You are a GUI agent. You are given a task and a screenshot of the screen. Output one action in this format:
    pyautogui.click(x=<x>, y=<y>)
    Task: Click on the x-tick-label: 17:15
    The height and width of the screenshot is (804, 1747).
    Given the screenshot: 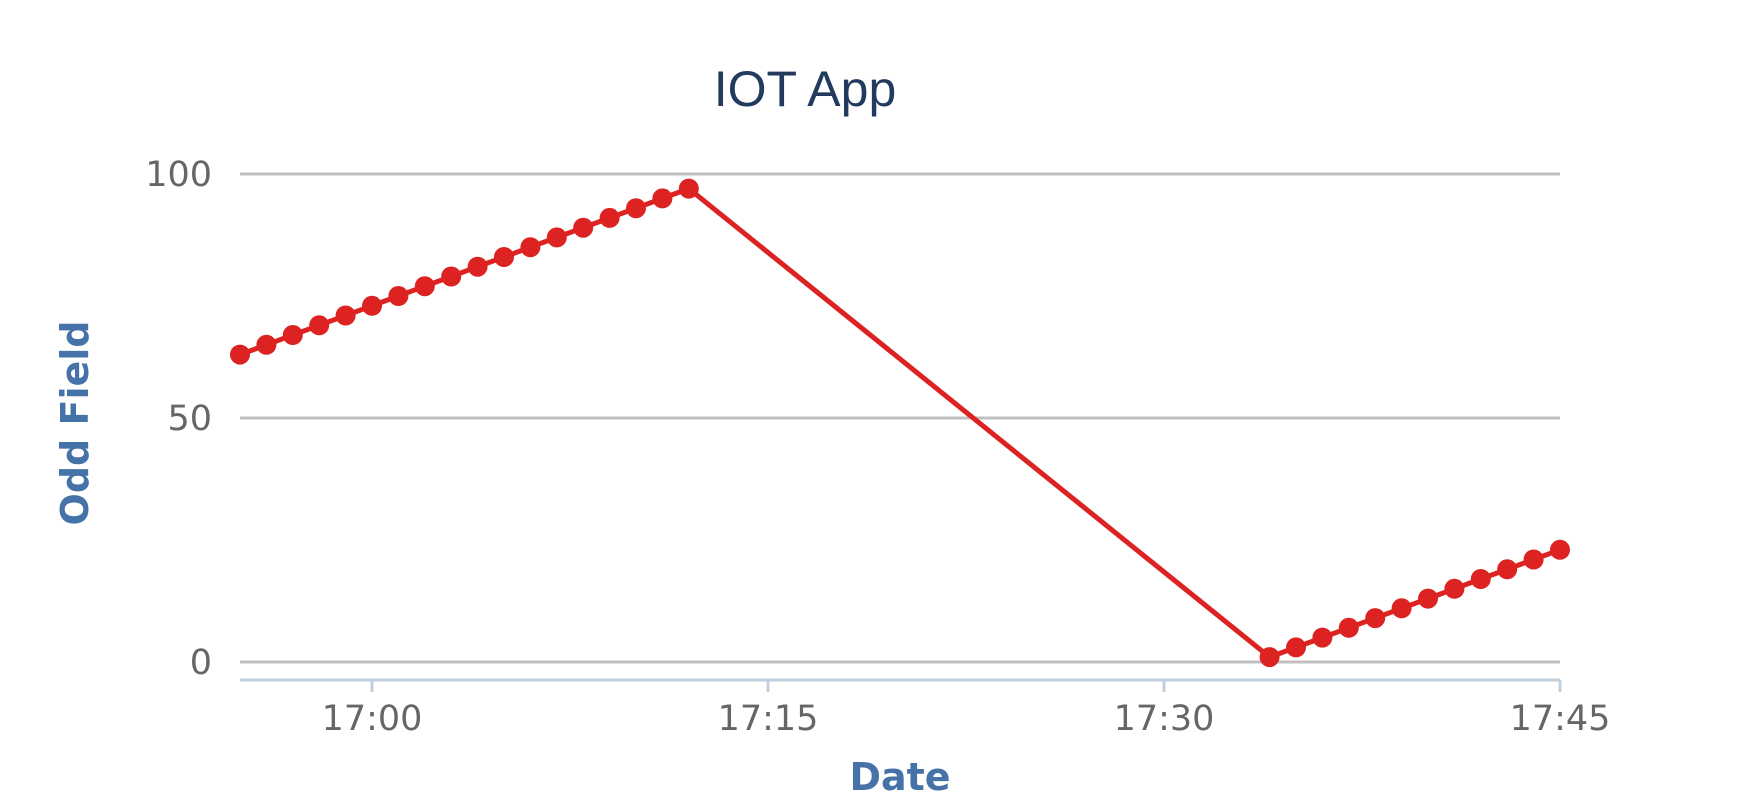 What is the action you would take?
    pyautogui.click(x=768, y=719)
    